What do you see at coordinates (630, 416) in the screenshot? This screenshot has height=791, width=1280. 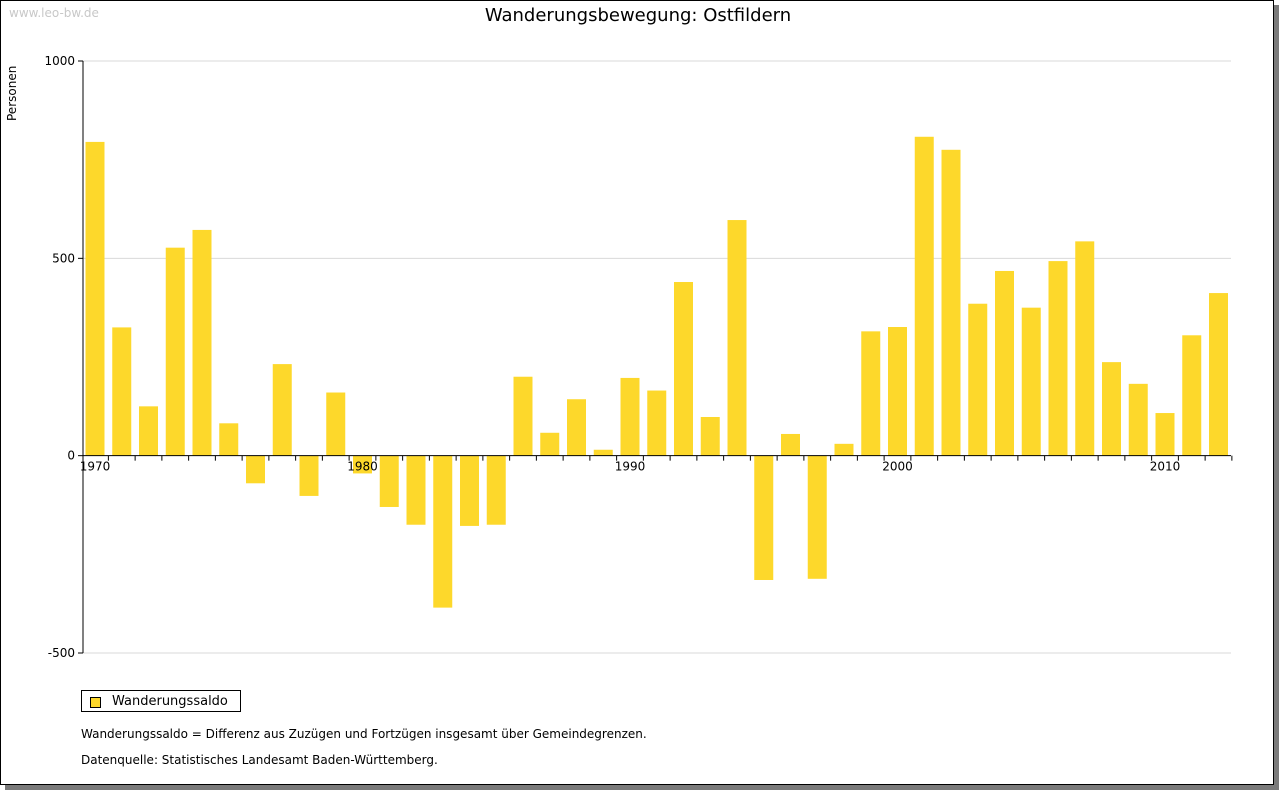 I see `bar-1990` at bounding box center [630, 416].